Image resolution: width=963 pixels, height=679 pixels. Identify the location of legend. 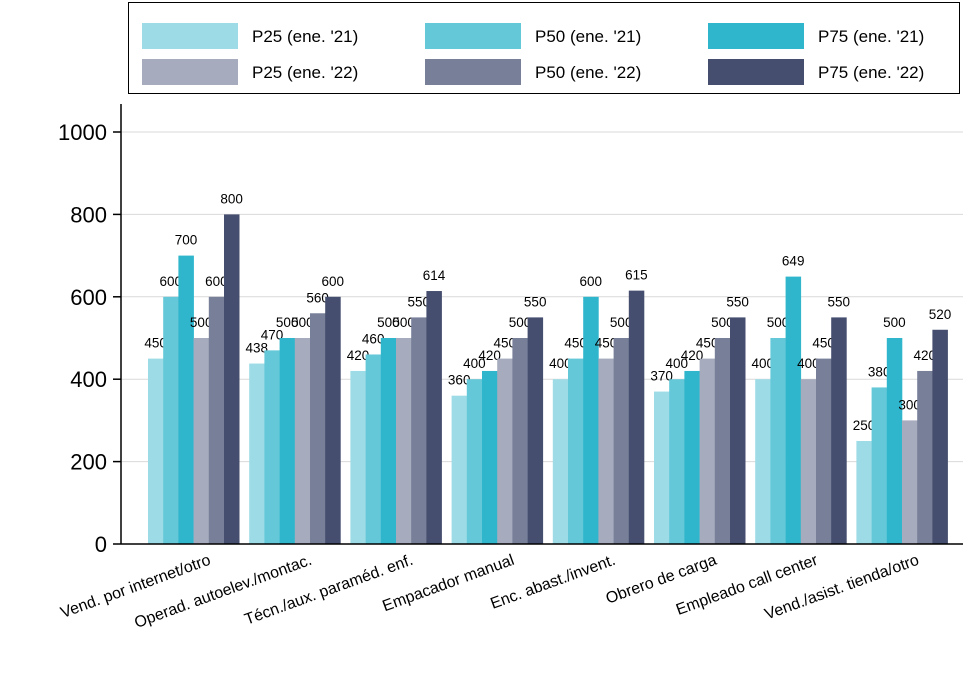
(544, 48).